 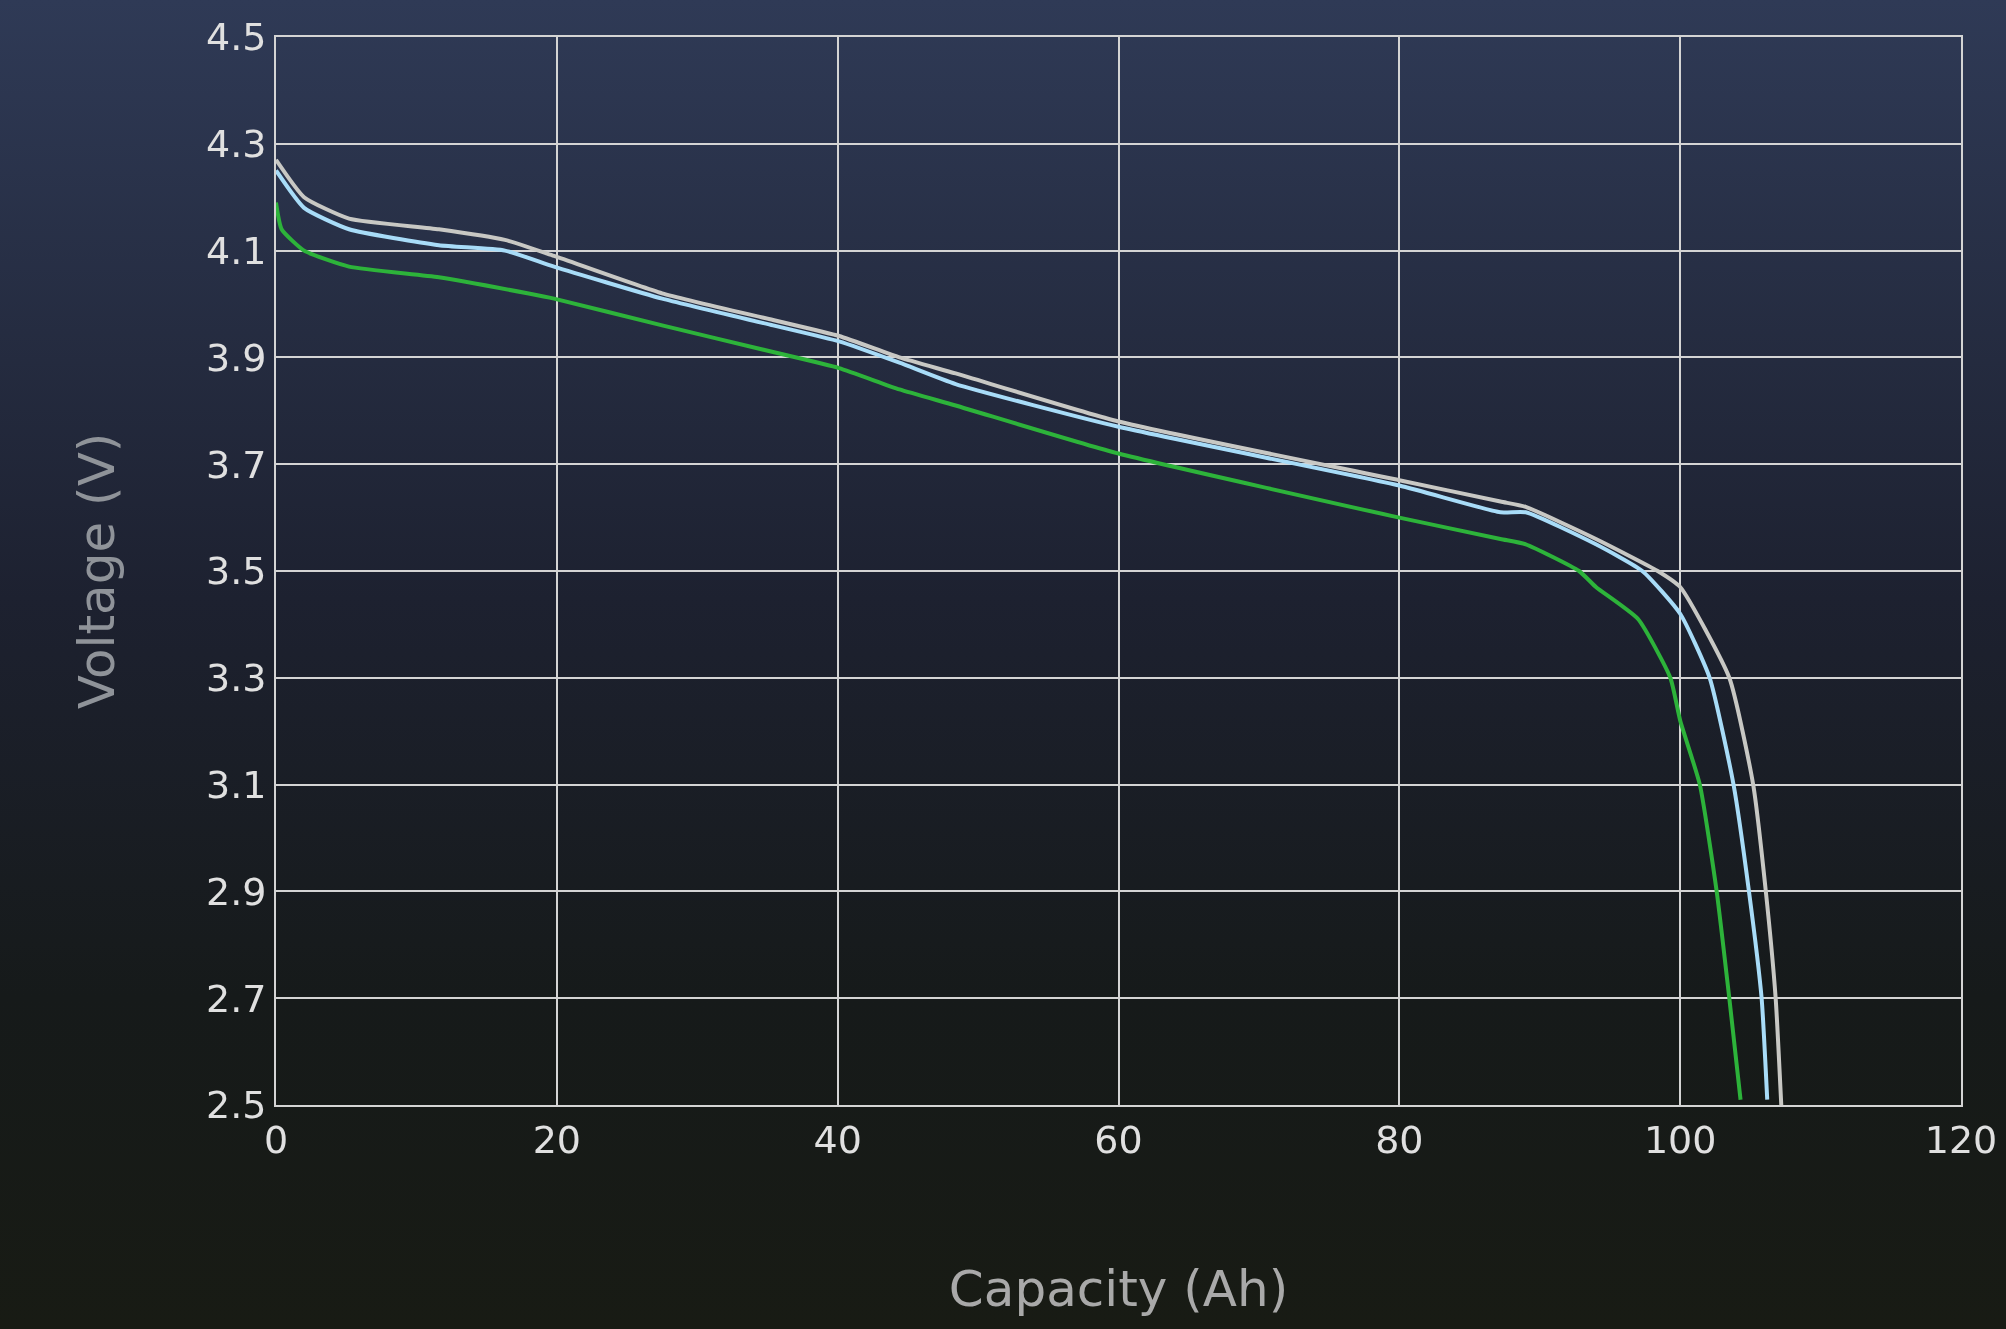 I want to click on y-tick-label: 3.1, so click(x=236, y=784).